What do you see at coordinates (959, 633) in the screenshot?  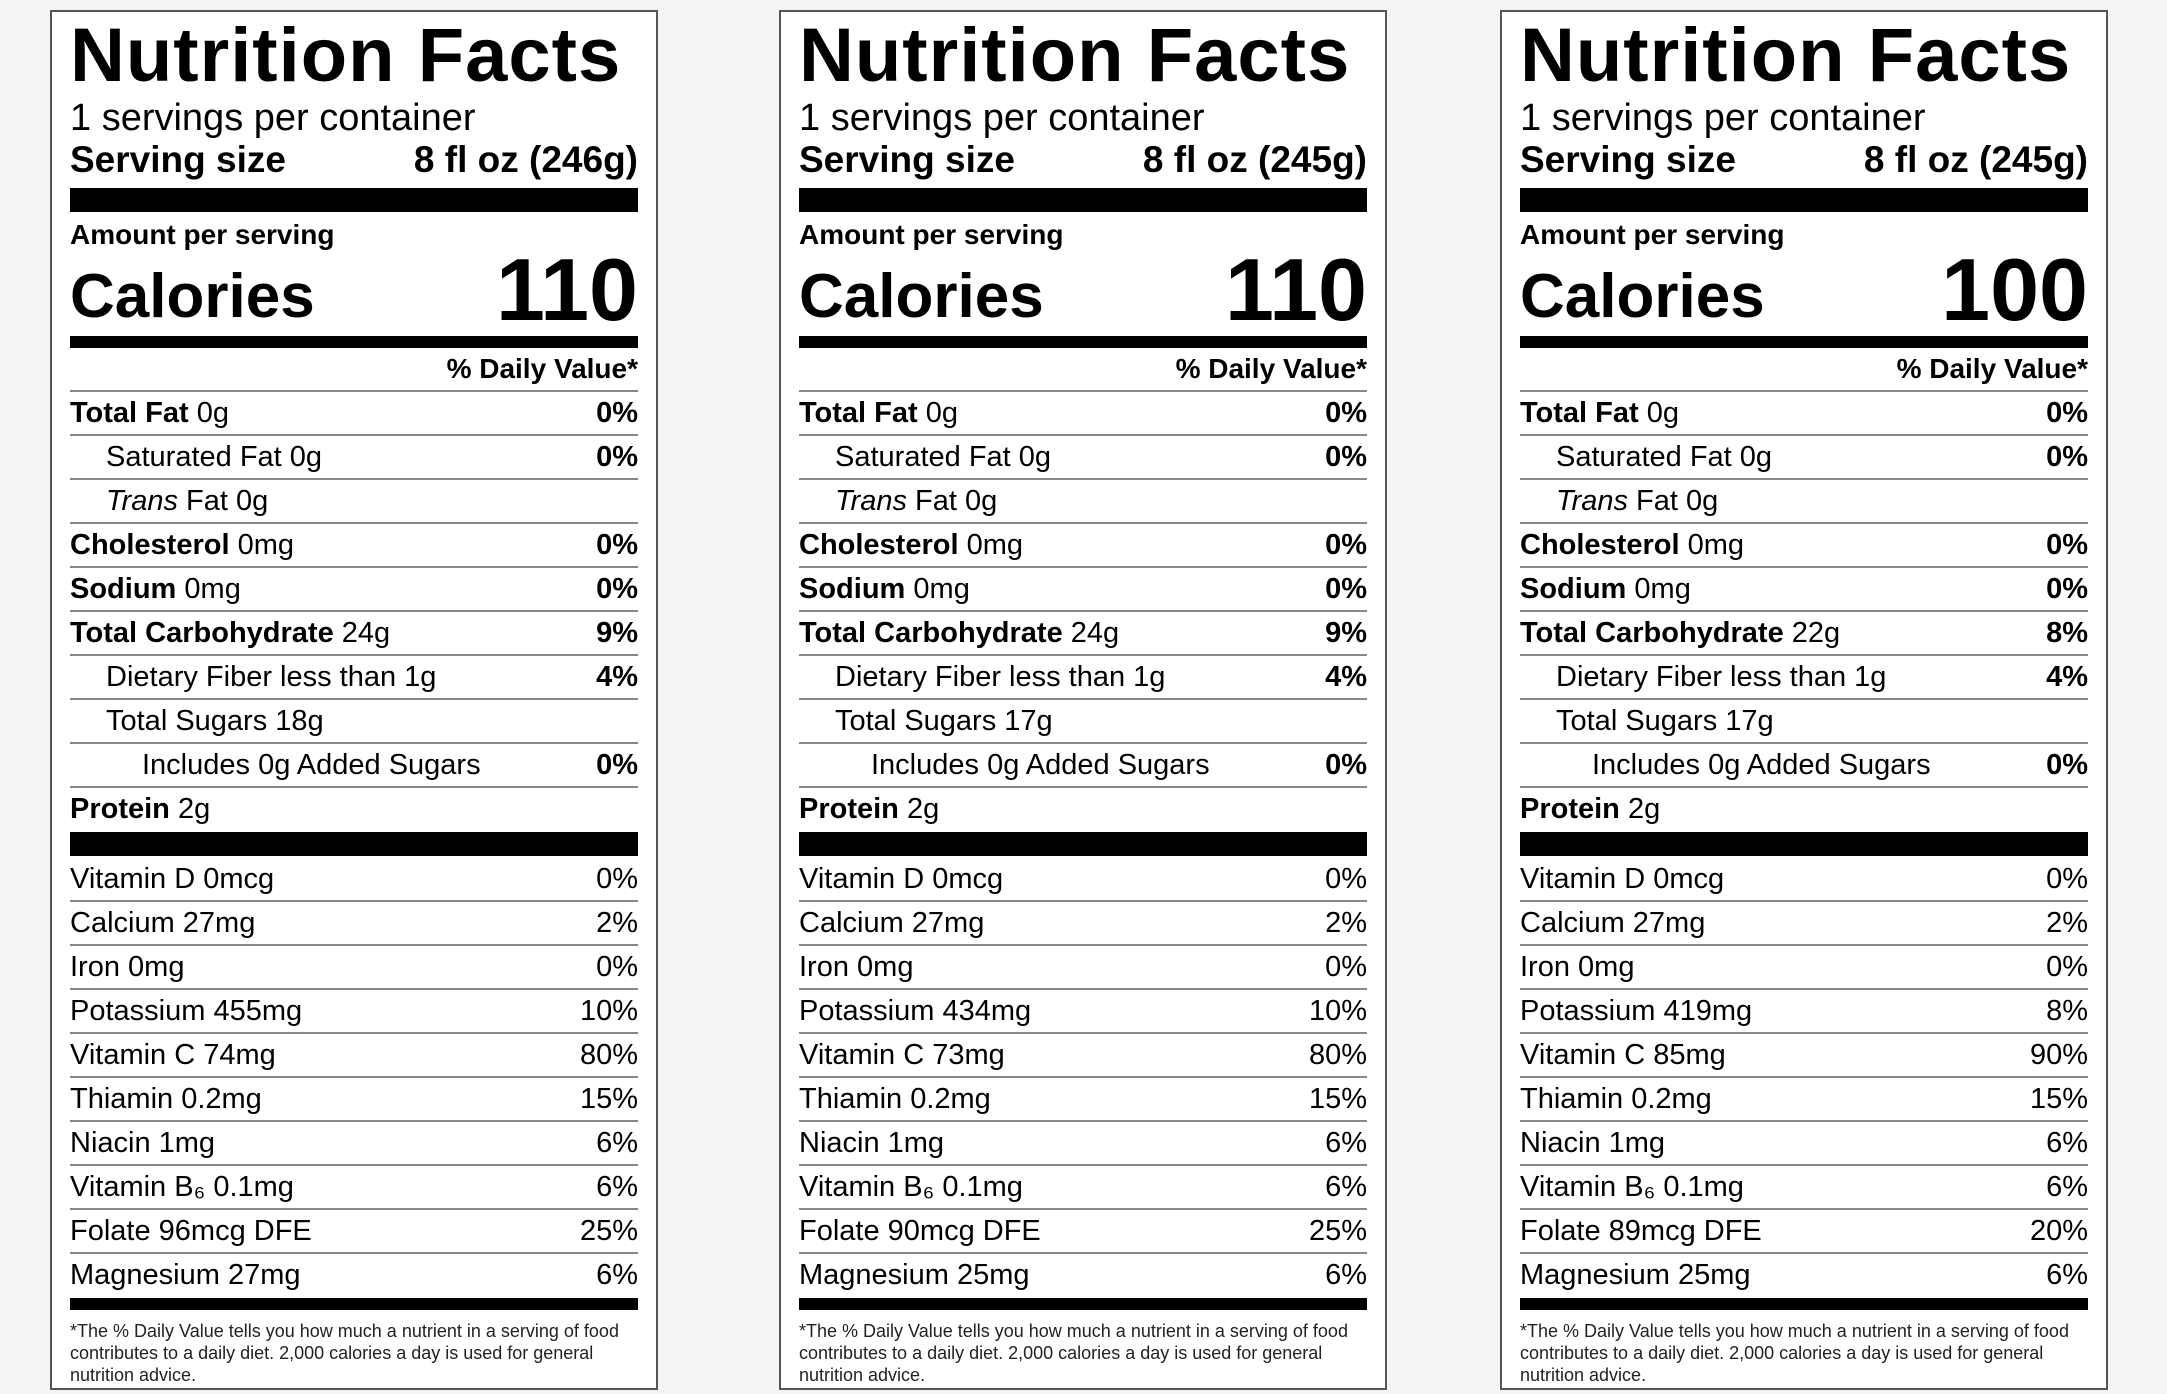 I see `carbohydrate-label: Total Carbohydrate 24g` at bounding box center [959, 633].